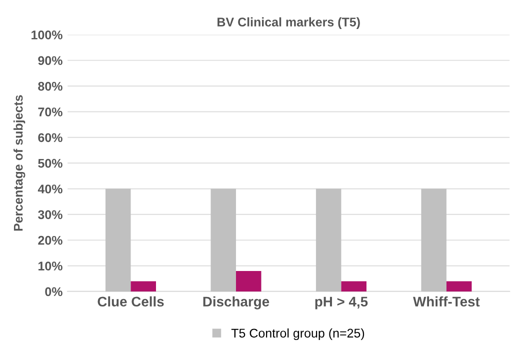  I want to click on y-tick-label: 10%, so click(50, 266).